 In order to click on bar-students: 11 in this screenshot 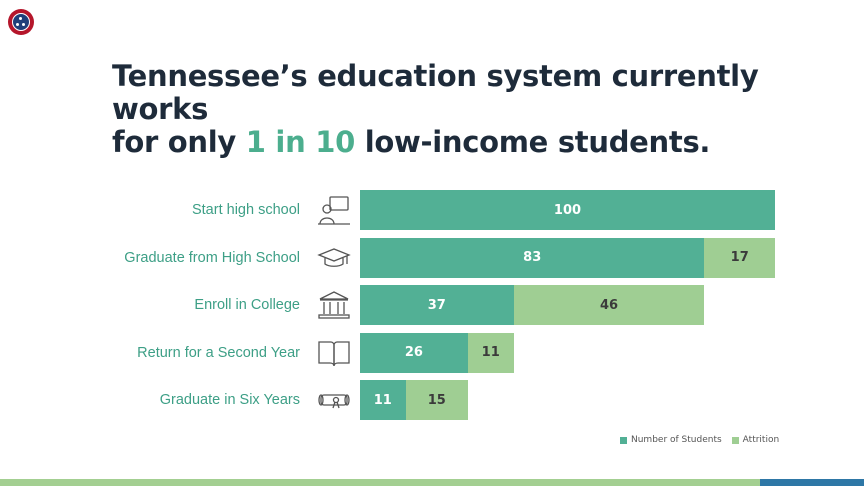, I will do `click(383, 400)`.